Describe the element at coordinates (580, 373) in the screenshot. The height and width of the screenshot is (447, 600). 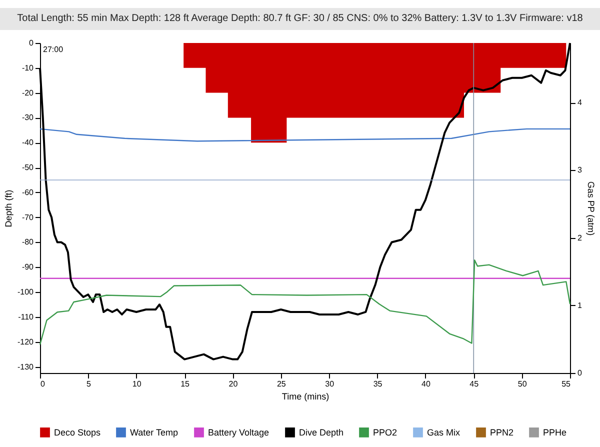
I see `y2-tick-label: 0` at that location.